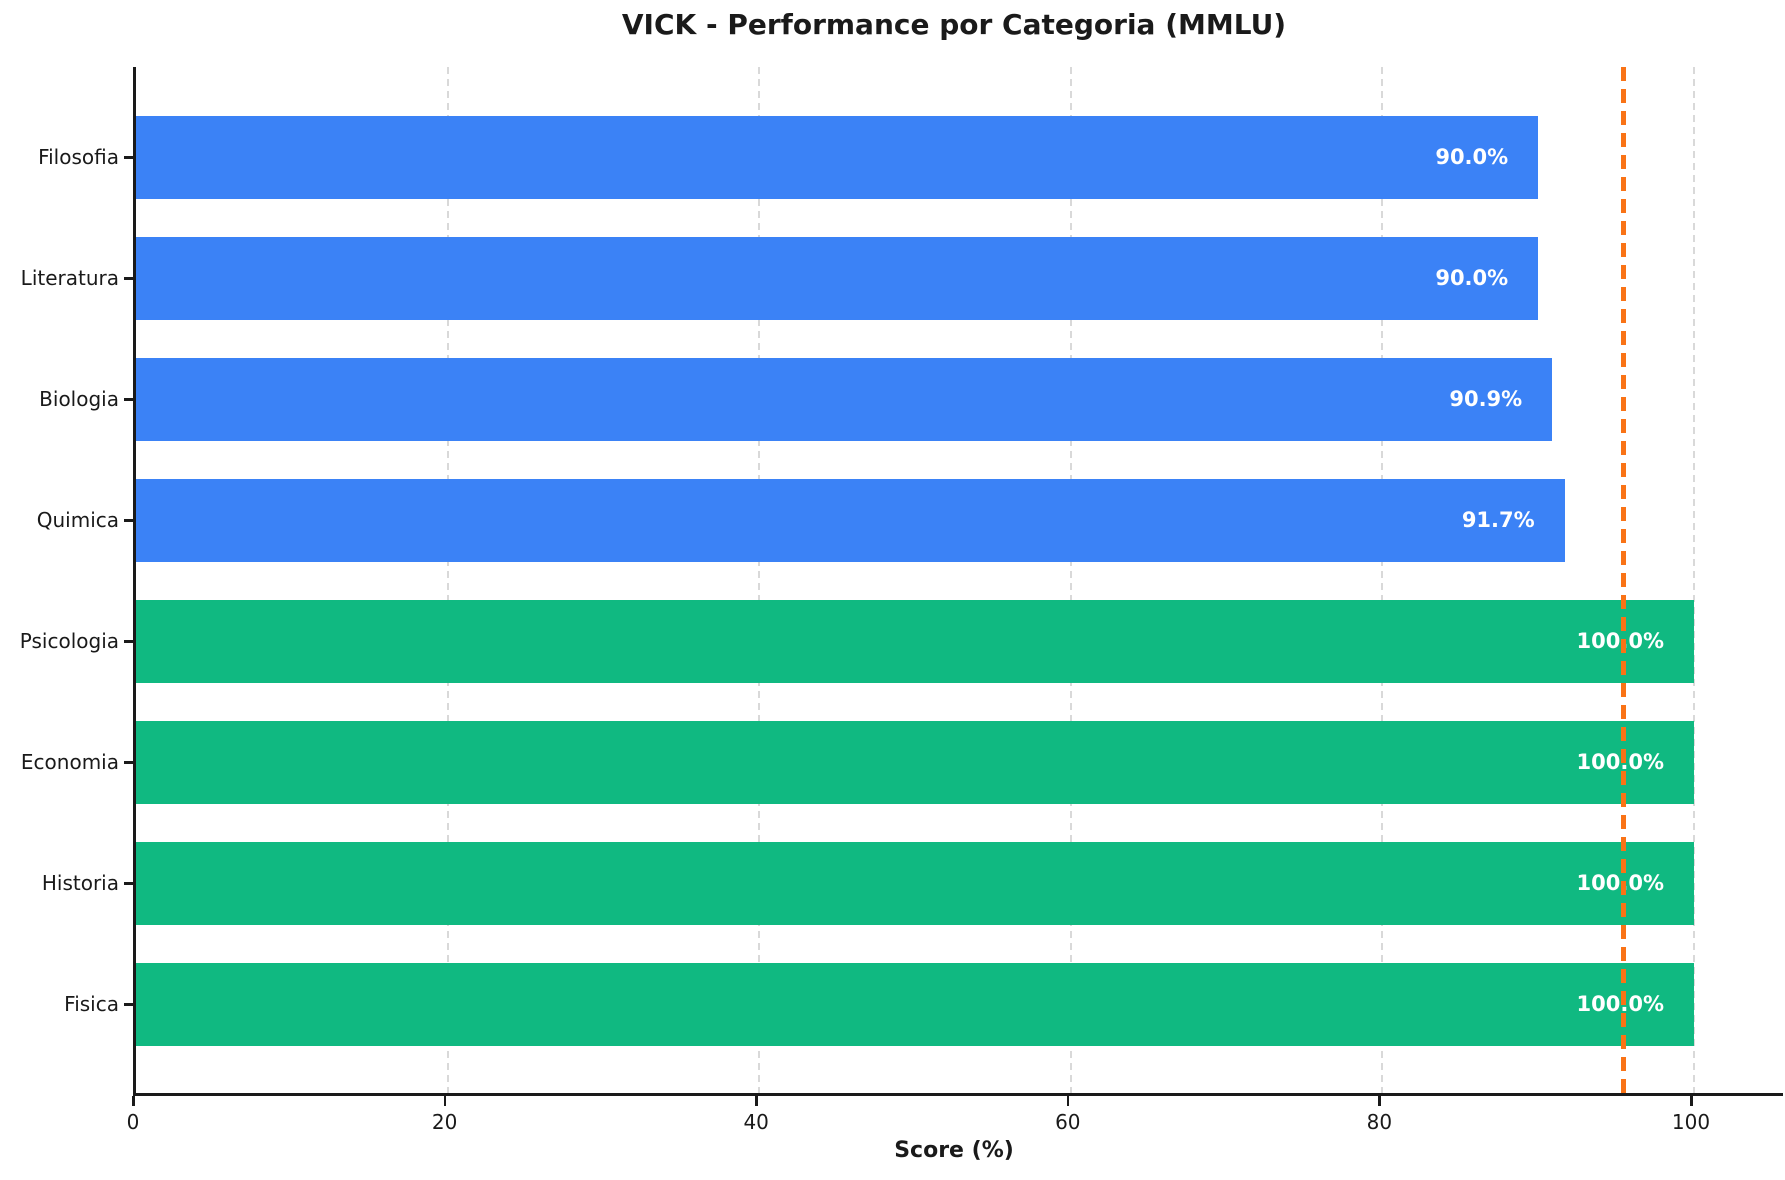 Image resolution: width=1785 pixels, height=1180 pixels. What do you see at coordinates (850, 520) in the screenshot?
I see `bar-quimica: 91.7%` at bounding box center [850, 520].